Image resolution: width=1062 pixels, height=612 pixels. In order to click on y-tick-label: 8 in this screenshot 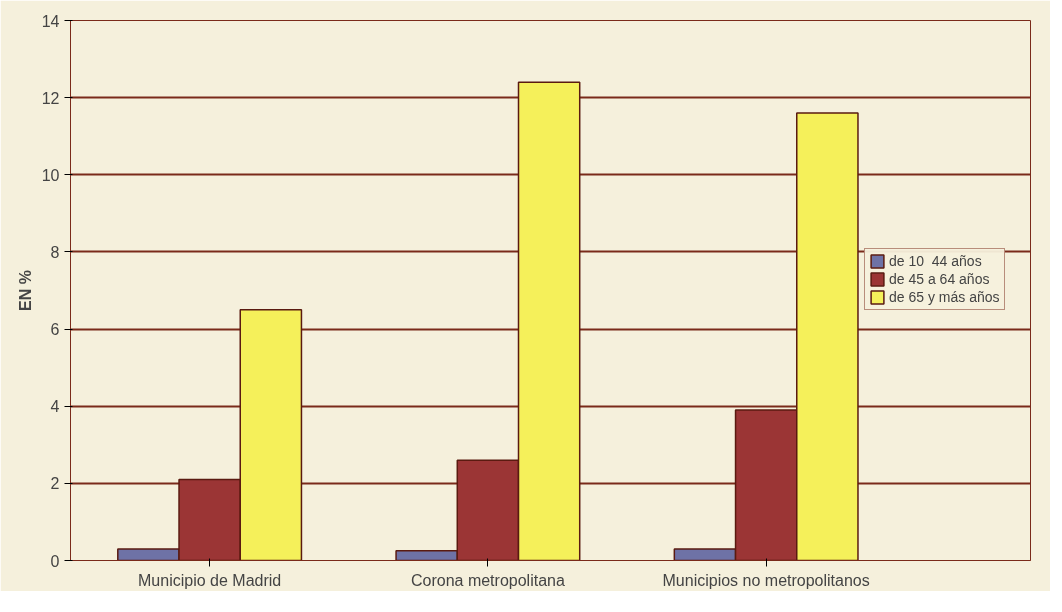, I will do `click(55, 252)`.